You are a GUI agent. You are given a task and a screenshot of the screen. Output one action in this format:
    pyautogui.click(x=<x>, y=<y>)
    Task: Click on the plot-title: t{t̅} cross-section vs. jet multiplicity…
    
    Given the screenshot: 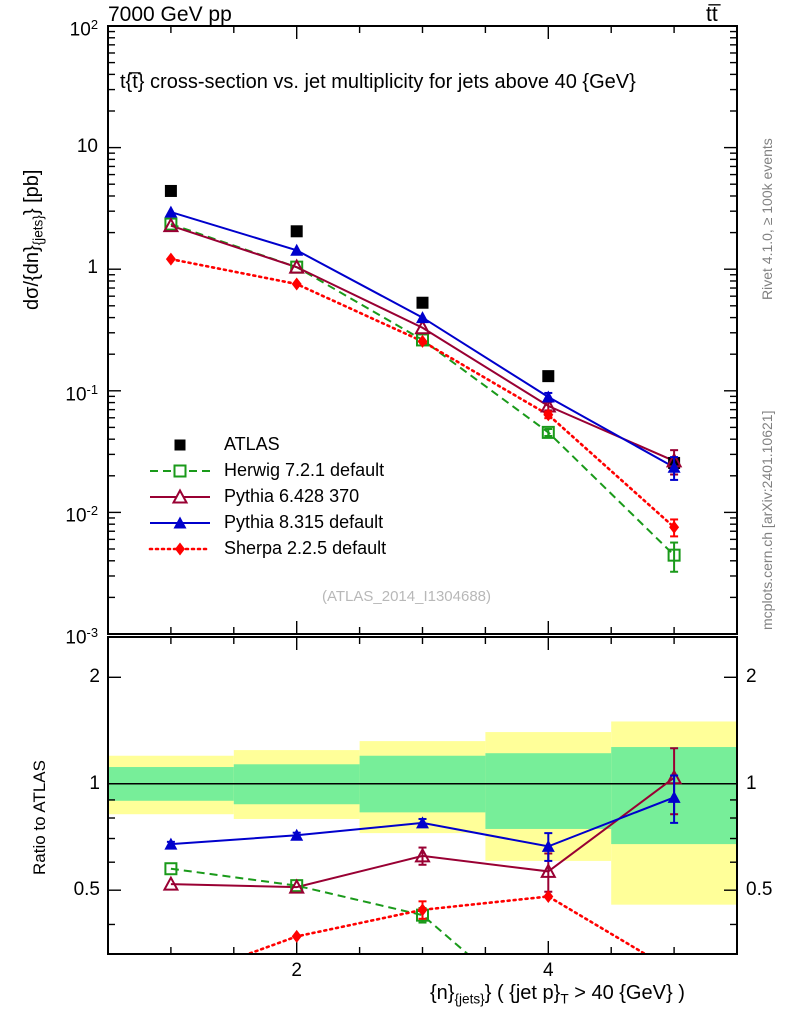 What is the action you would take?
    pyautogui.click(x=378, y=82)
    